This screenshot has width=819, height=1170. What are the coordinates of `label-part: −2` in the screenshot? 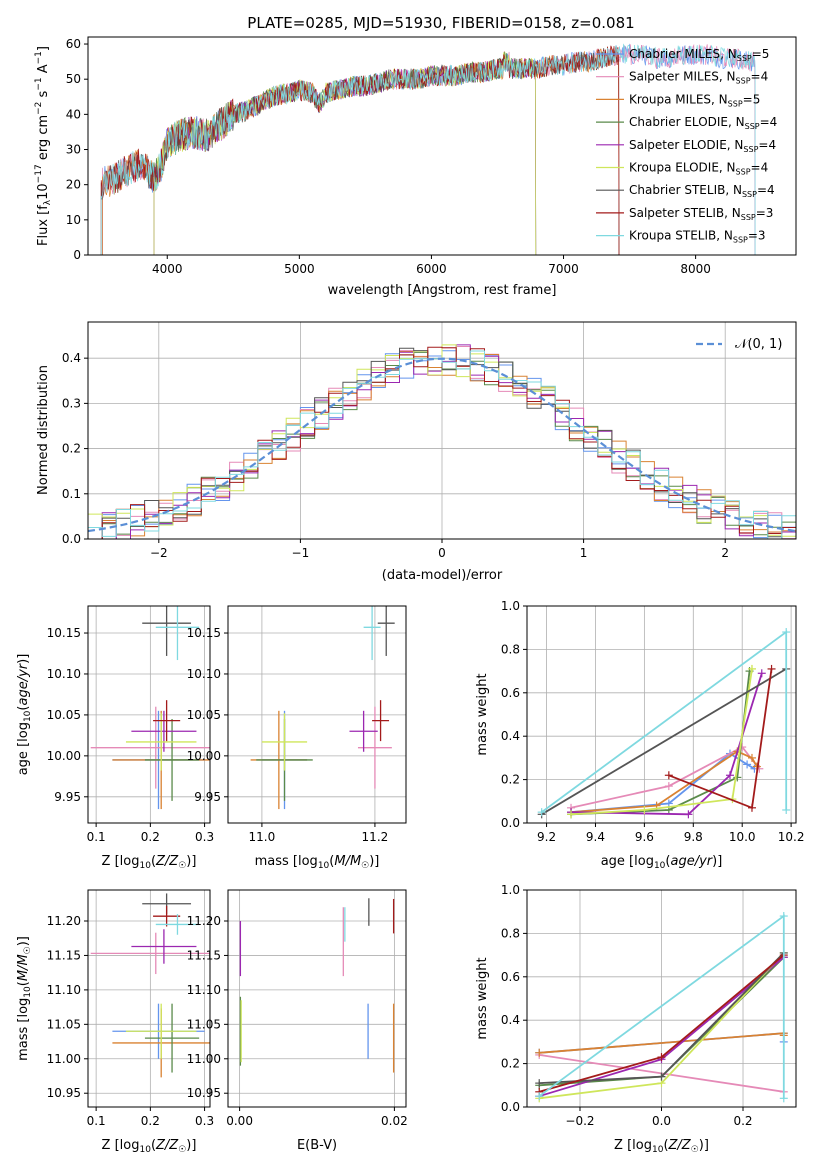 It's located at (39, 108).